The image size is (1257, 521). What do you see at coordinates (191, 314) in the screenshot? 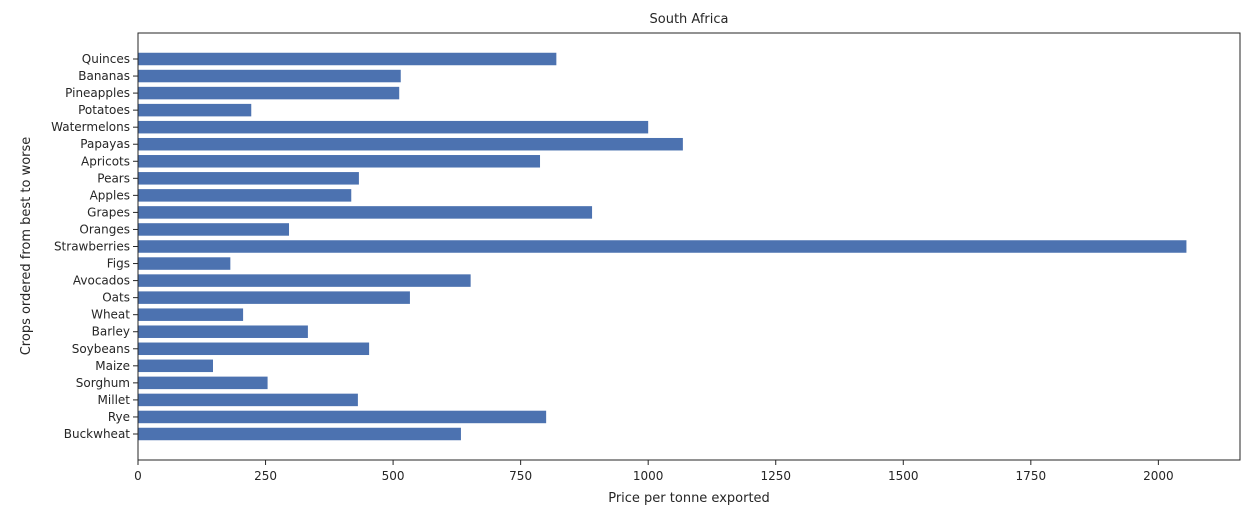
I see `bar-wheat` at bounding box center [191, 314].